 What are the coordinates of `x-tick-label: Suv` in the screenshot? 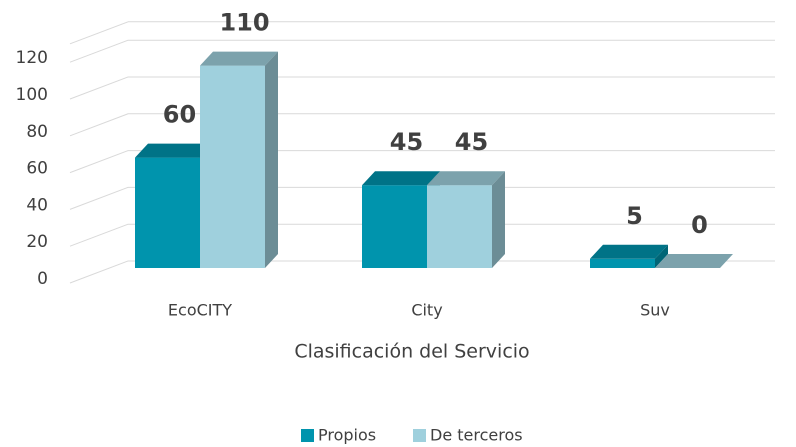 It's located at (655, 310).